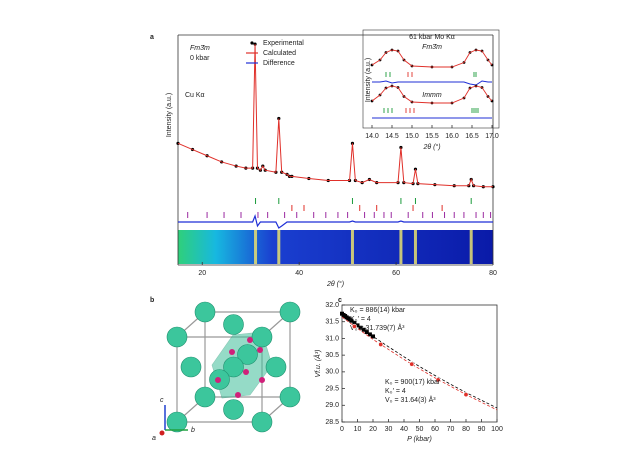 Image resolution: width=640 pixels, height=460 pixels. I want to click on x-tick-label: 50, so click(420, 429).